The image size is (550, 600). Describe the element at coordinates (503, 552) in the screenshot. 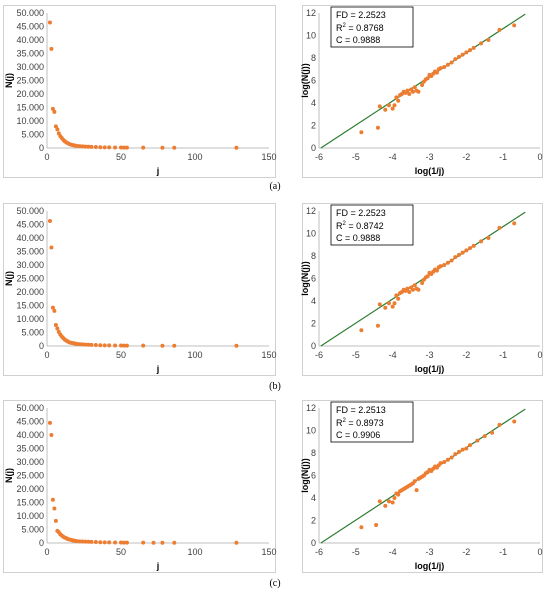

I see `x-tick-label: -1` at that location.